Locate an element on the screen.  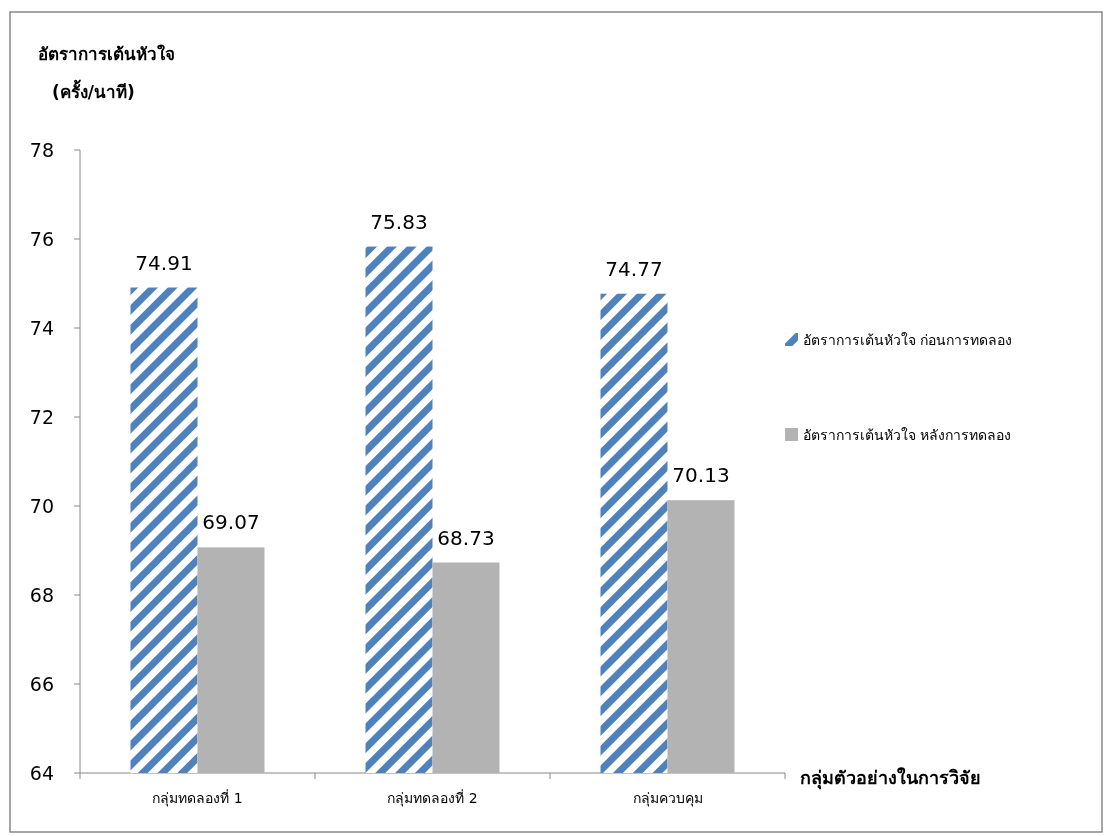
x-tick-label: กลุ่มทดลองที่ 1 is located at coordinates (197, 798).